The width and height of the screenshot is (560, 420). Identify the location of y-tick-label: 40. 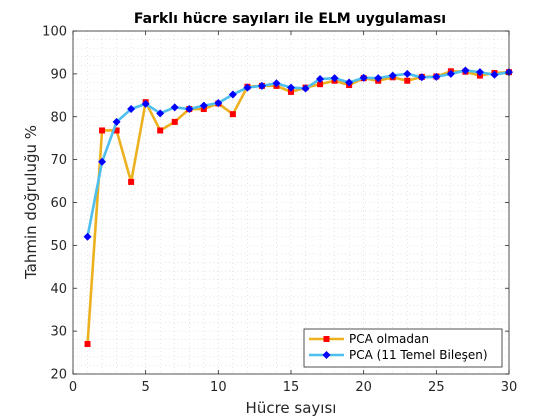
(58, 289).